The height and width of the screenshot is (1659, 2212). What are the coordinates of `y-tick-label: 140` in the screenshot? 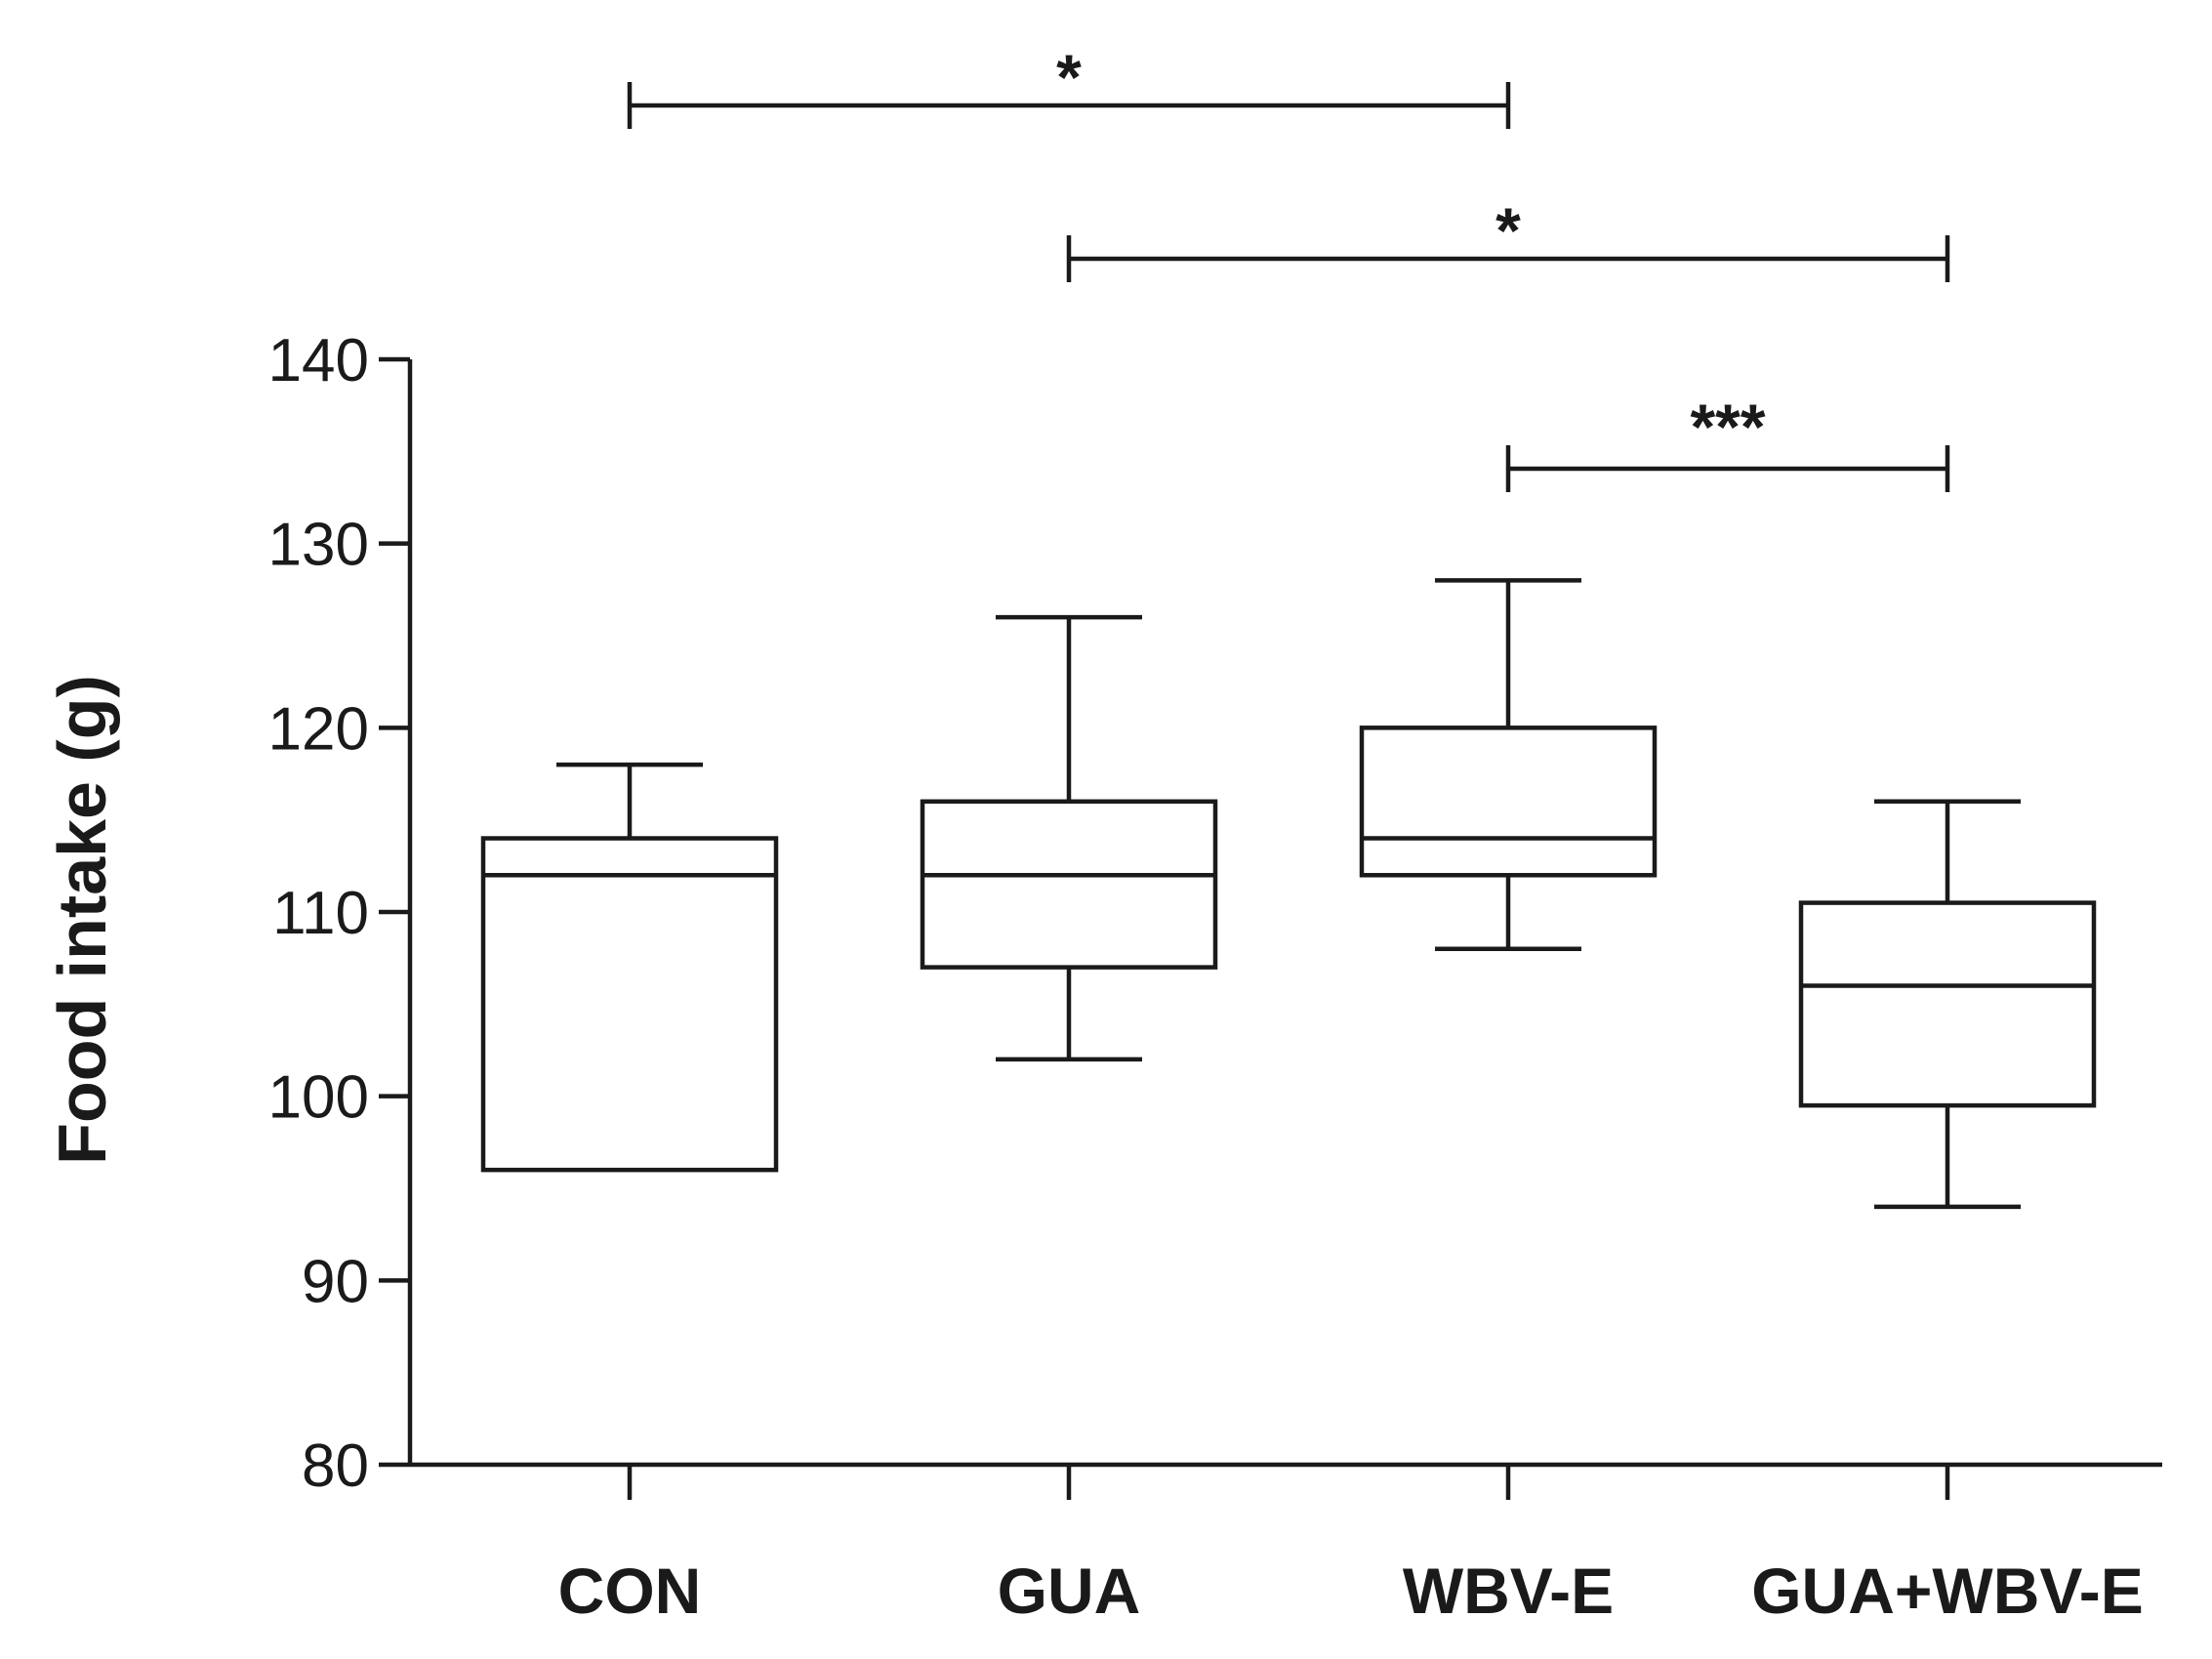 It's located at (318, 360).